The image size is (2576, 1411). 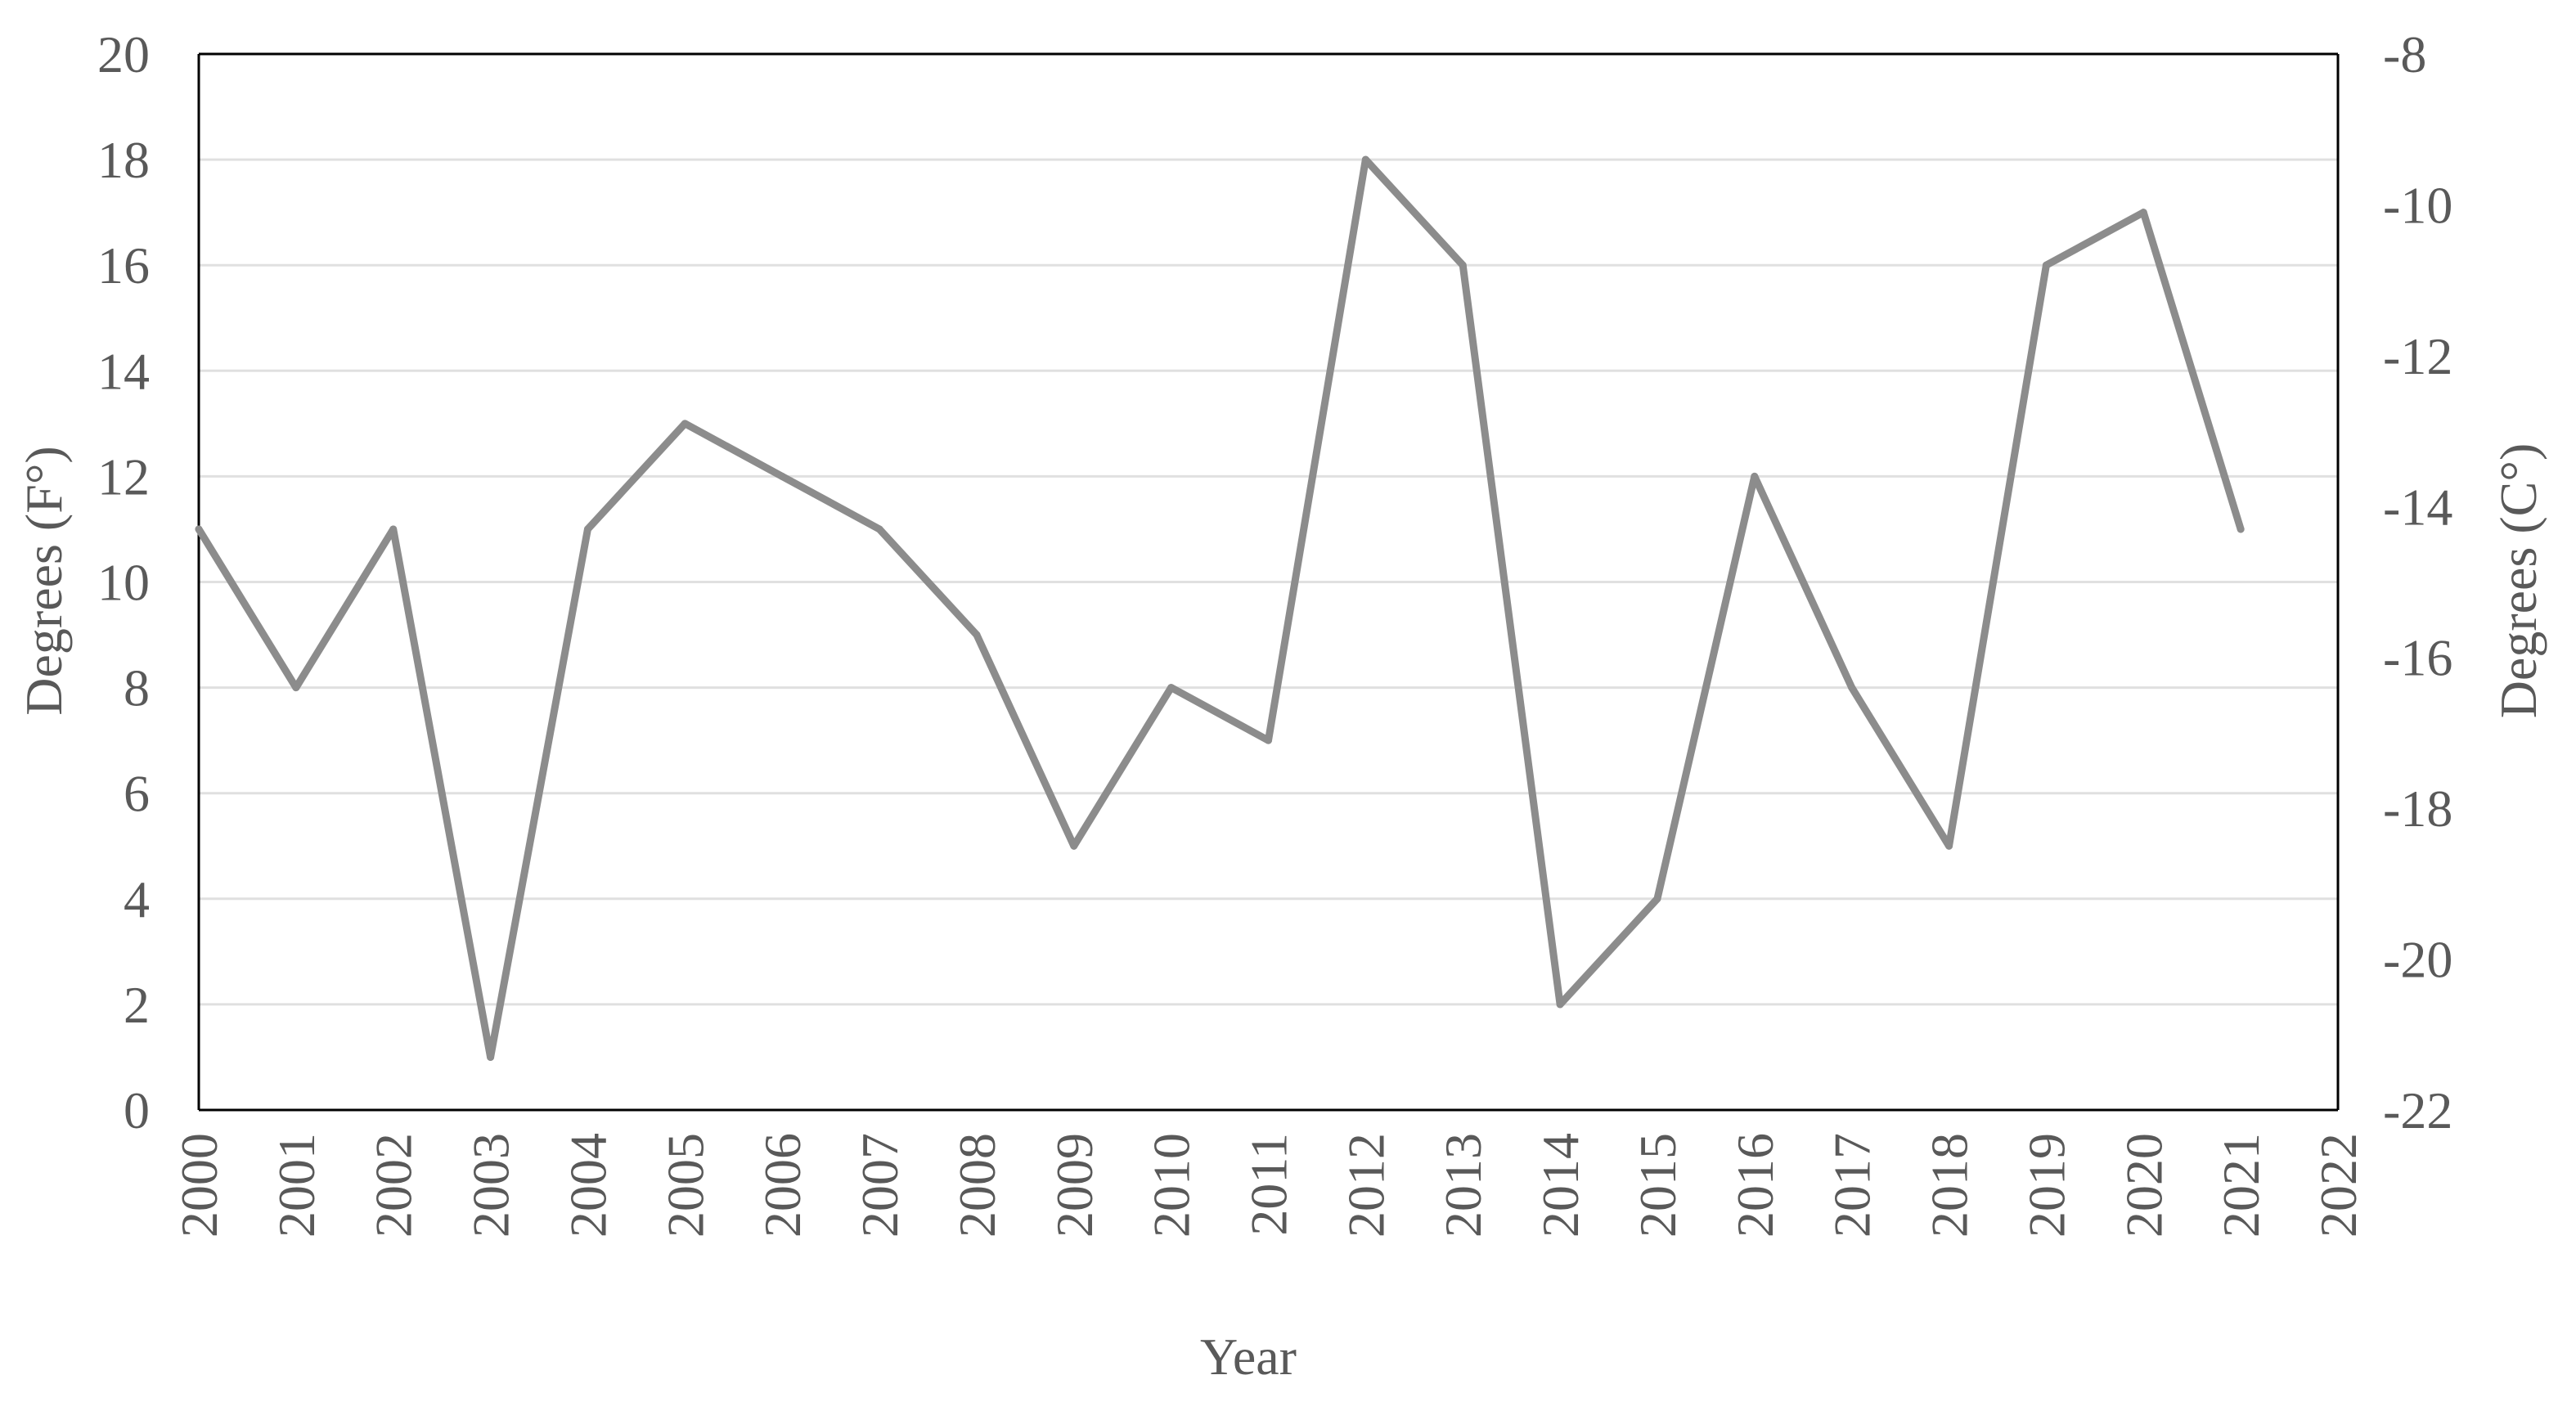 What do you see at coordinates (1366, 1186) in the screenshot?
I see `x-tick-label: 2012` at bounding box center [1366, 1186].